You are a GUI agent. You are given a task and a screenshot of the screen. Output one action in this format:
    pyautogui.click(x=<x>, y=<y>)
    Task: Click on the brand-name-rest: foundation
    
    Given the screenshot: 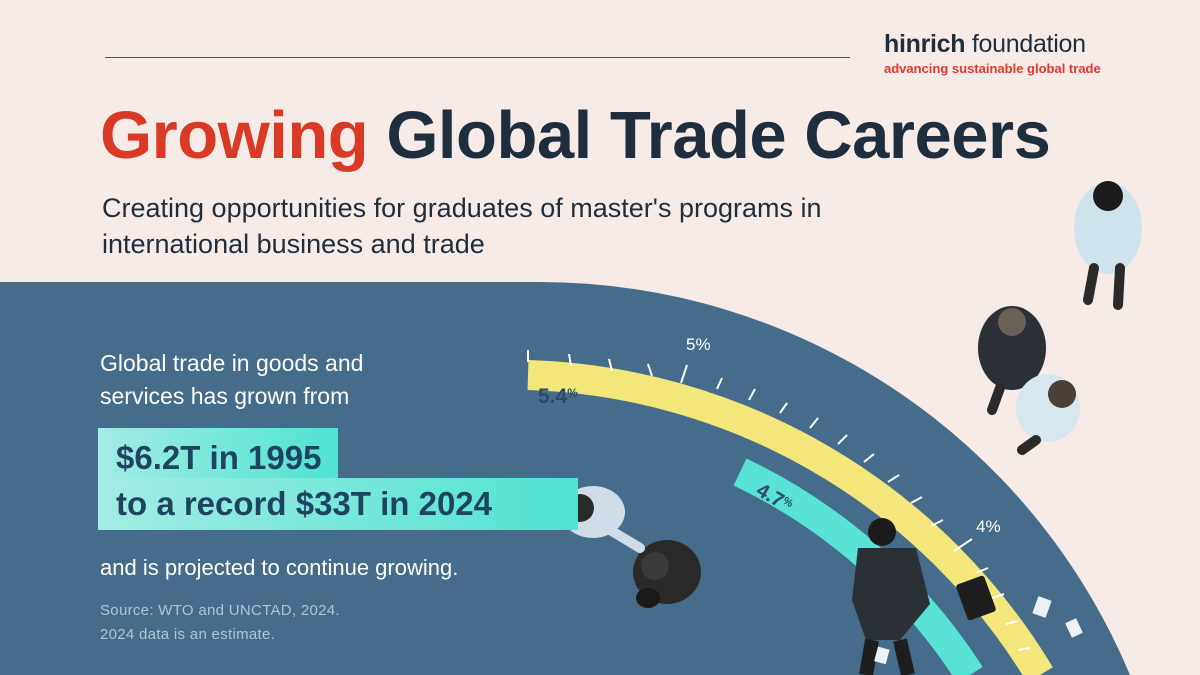 What is the action you would take?
    pyautogui.click(x=1025, y=44)
    